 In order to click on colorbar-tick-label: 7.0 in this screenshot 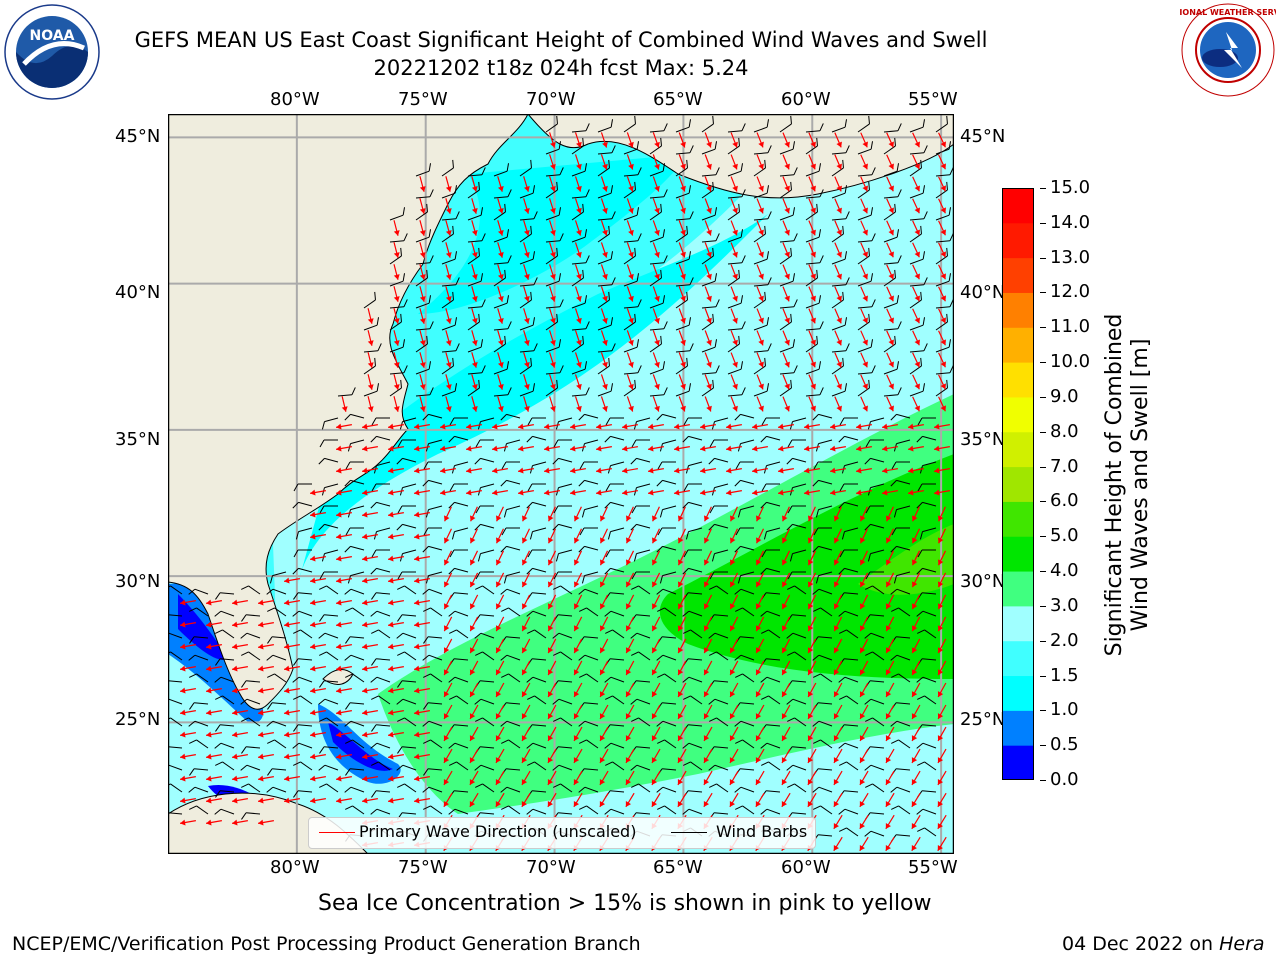, I will do `click(1064, 466)`.